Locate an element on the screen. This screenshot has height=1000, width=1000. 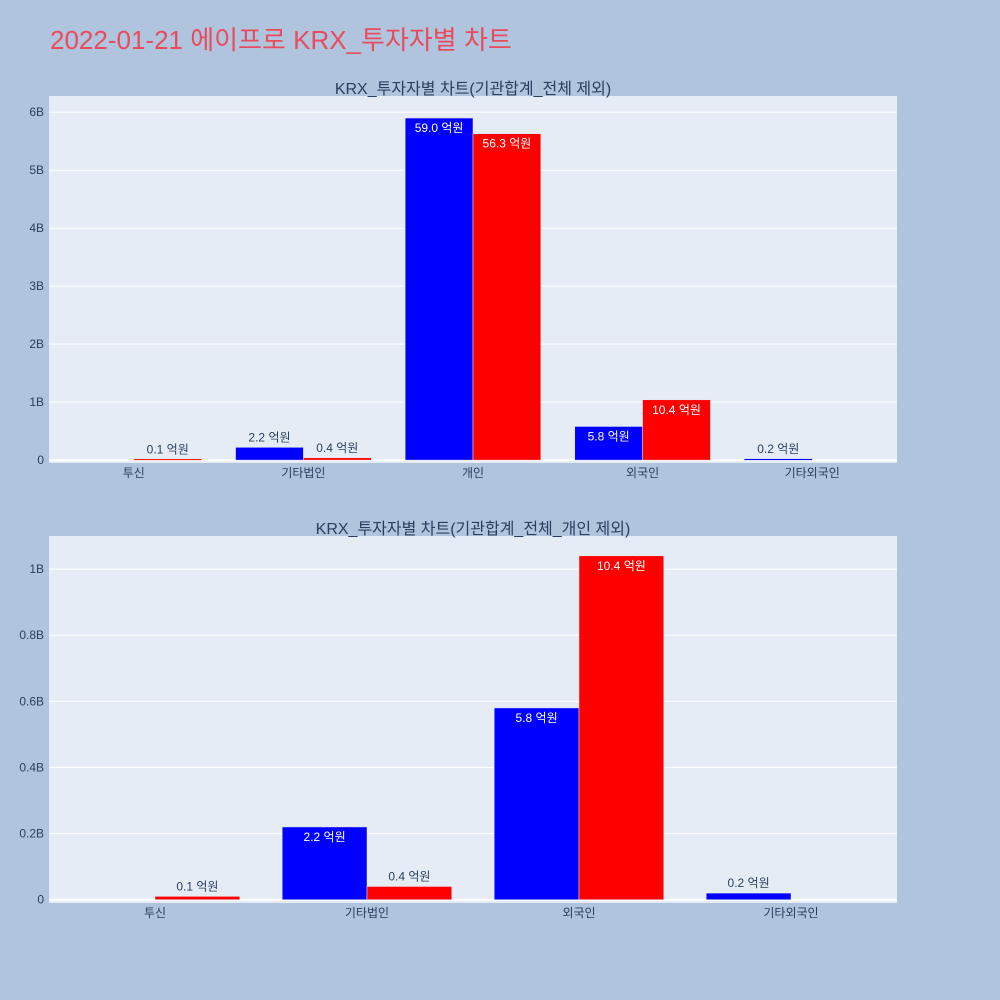
y-axis: 0 0.2B 0.4B 0.6B 0.8B 1B is located at coordinates (31, 734).